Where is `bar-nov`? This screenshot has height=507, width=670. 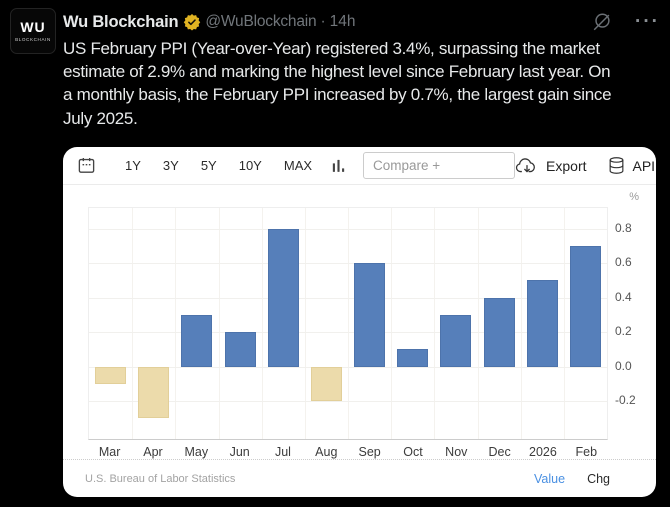 bar-nov is located at coordinates (456, 340).